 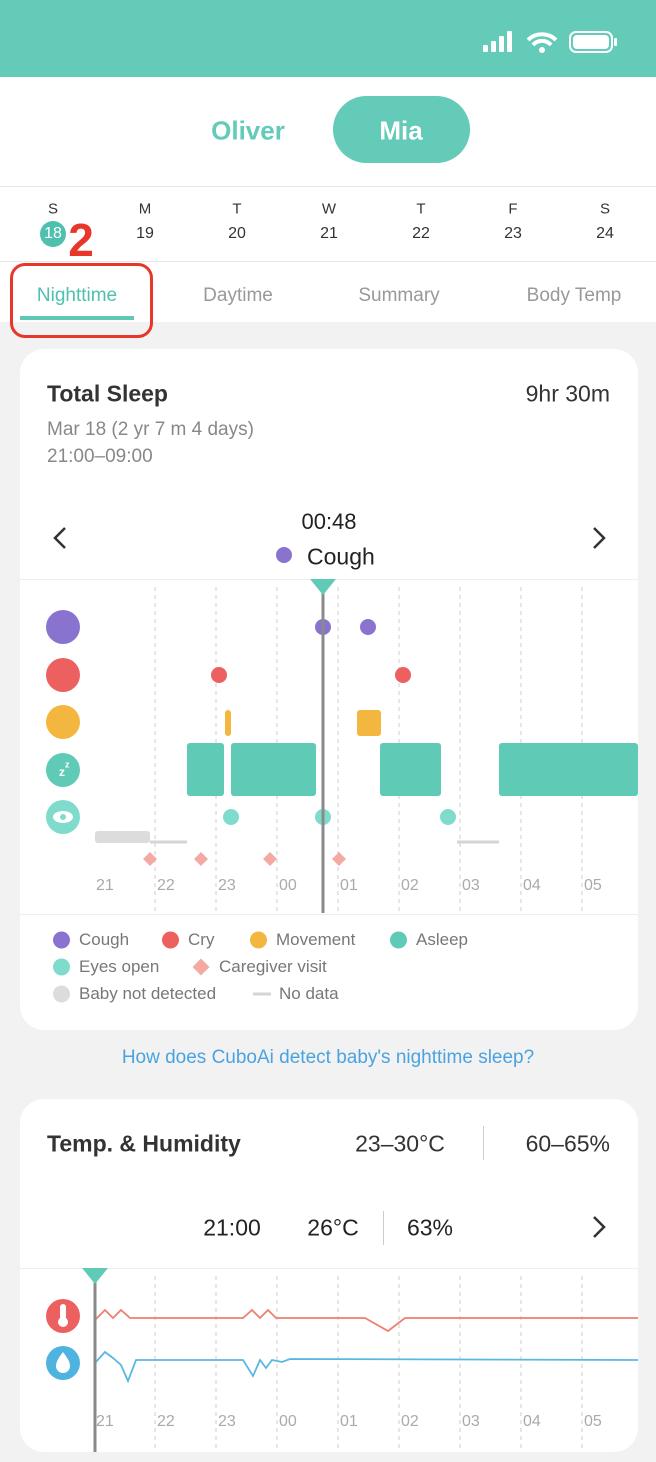 What do you see at coordinates (77, 318) in the screenshot?
I see `tab-underline` at bounding box center [77, 318].